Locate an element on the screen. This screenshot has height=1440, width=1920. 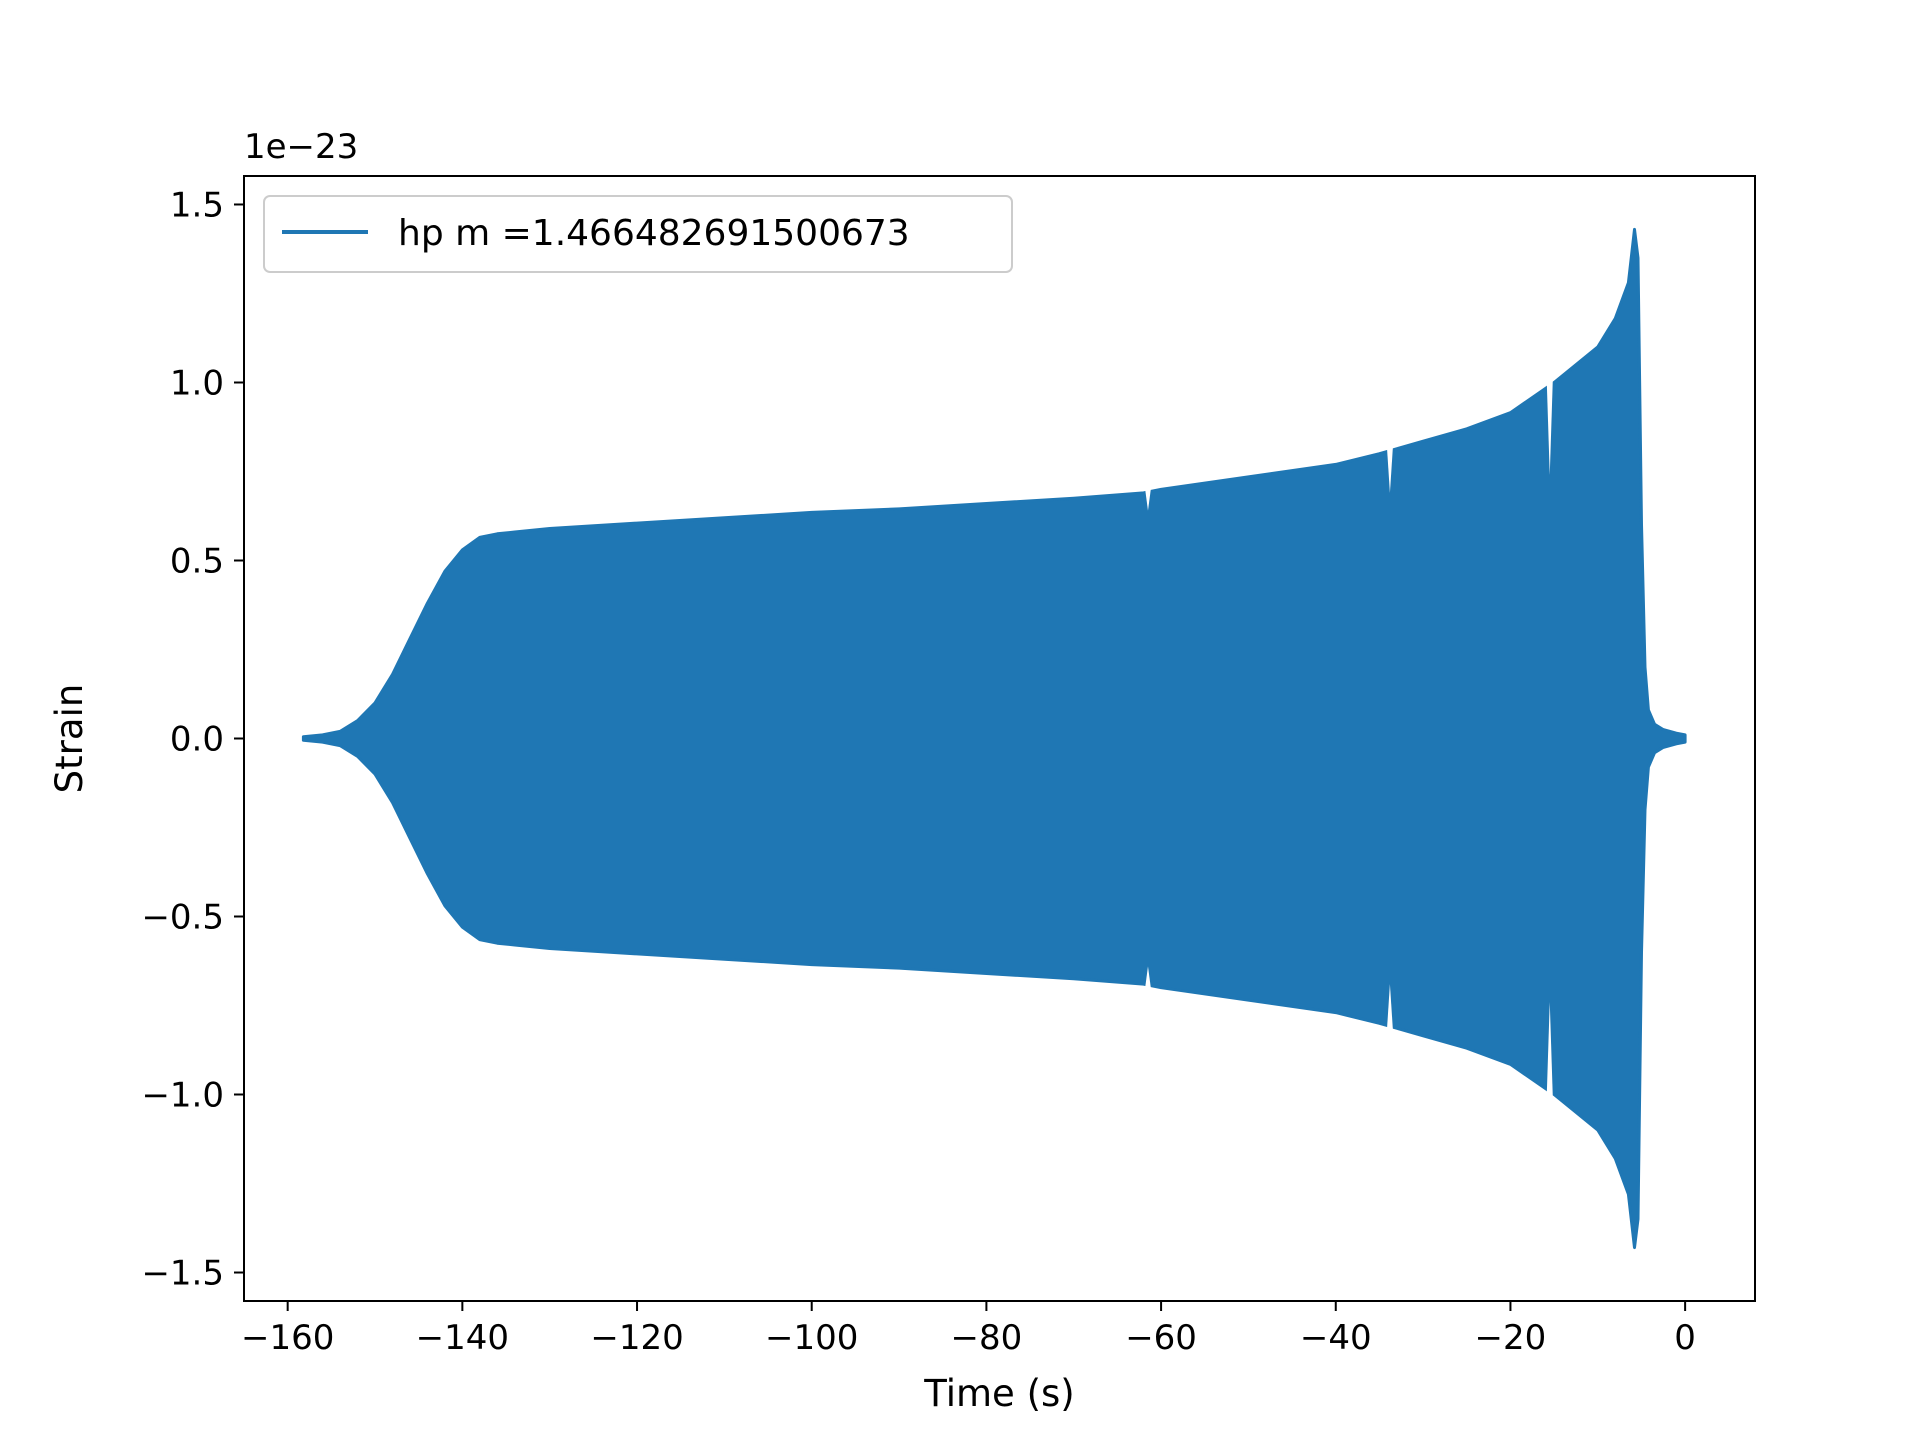
y-tick-label: 1.5 is located at coordinates (197, 205).